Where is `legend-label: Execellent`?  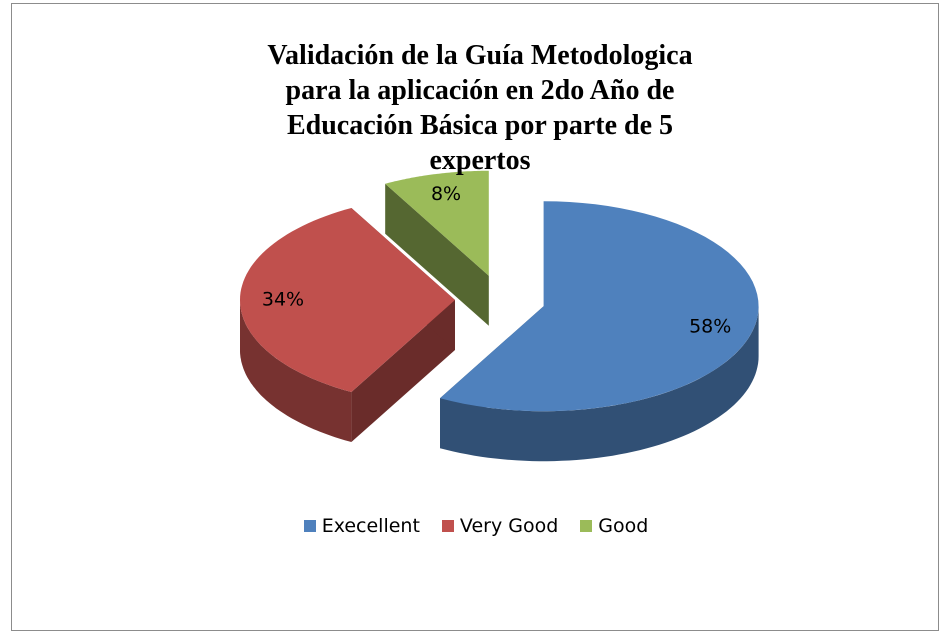
legend-label: Execellent is located at coordinates (370, 526).